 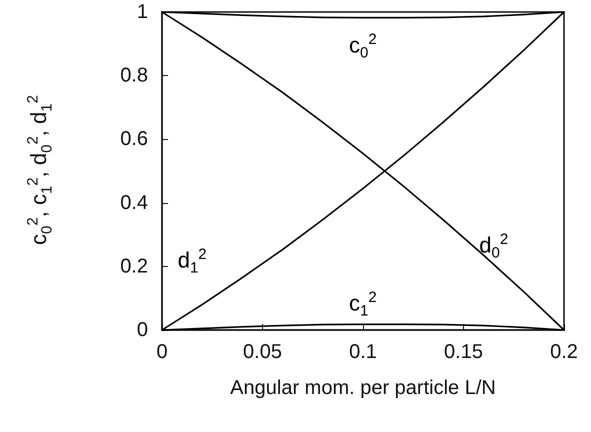 I want to click on x-axis-title: Angular mom. per particle L/N, so click(x=363, y=388).